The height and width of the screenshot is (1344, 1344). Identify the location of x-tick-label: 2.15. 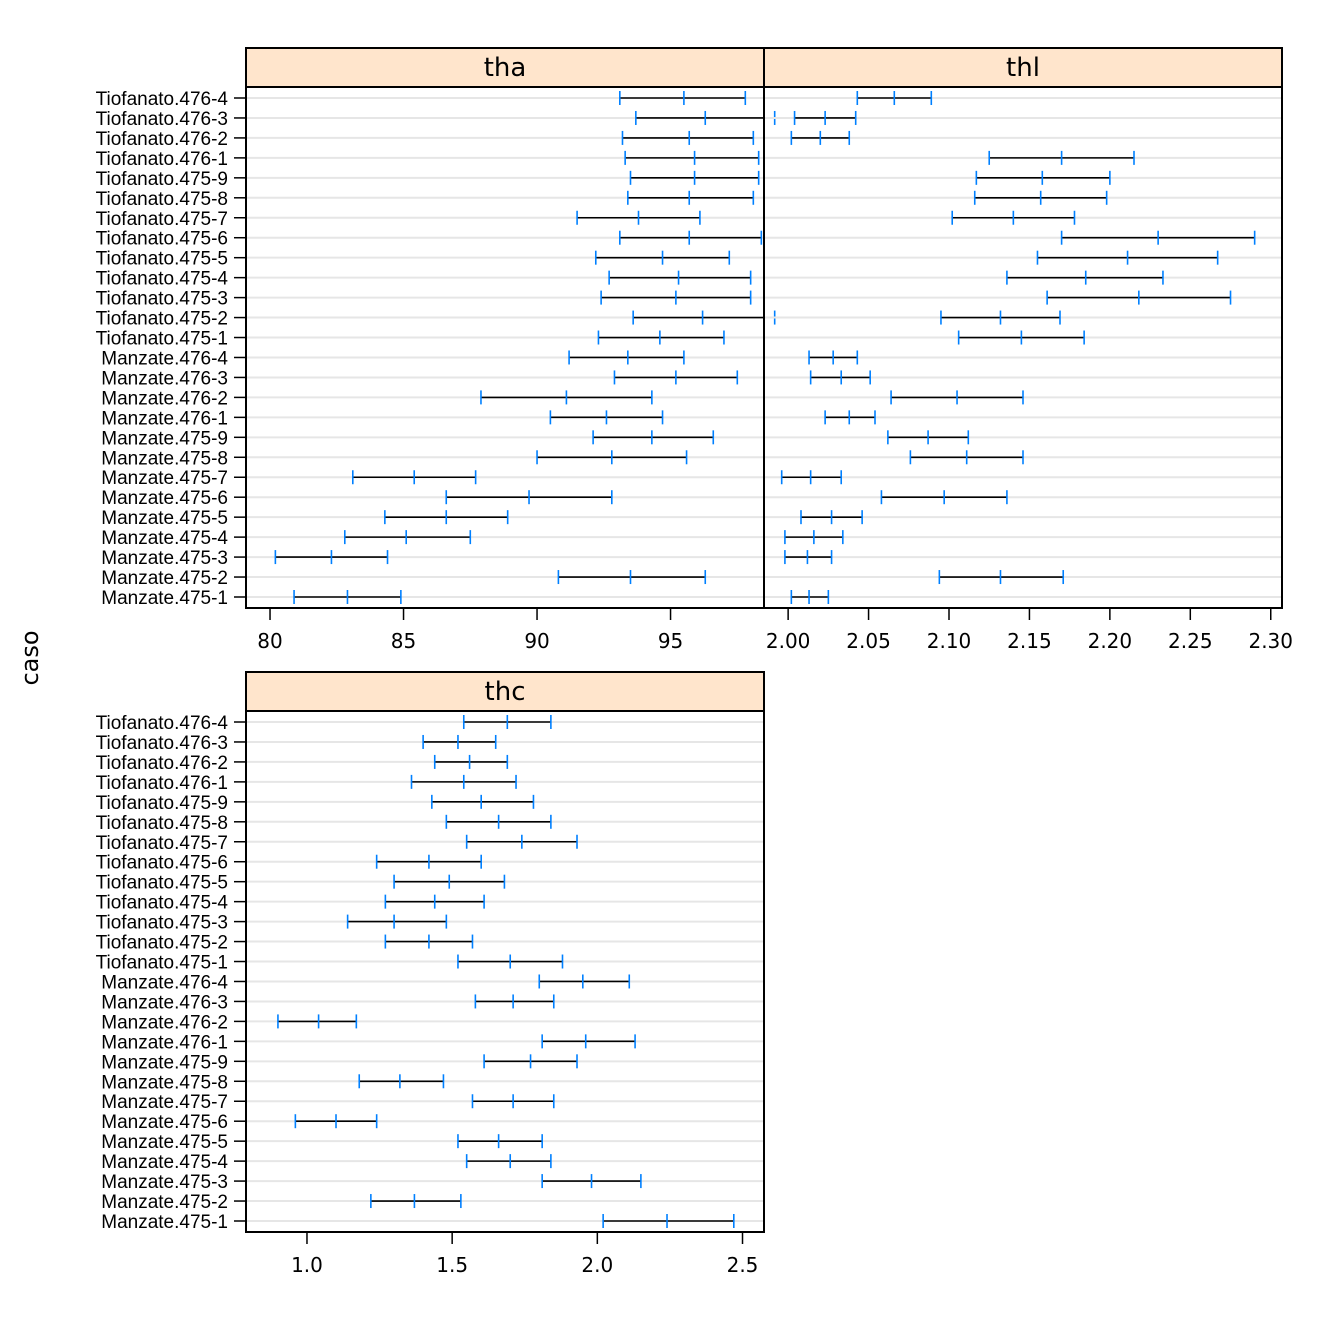
(1029, 641).